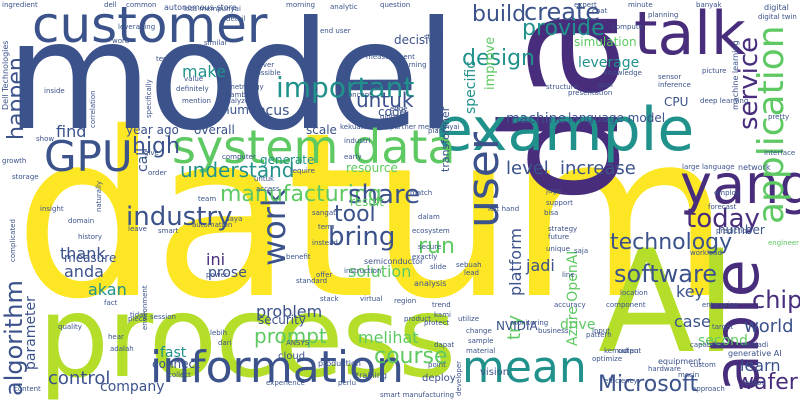 The height and width of the screenshot is (400, 800). I want to click on word-network: network, so click(754, 167).